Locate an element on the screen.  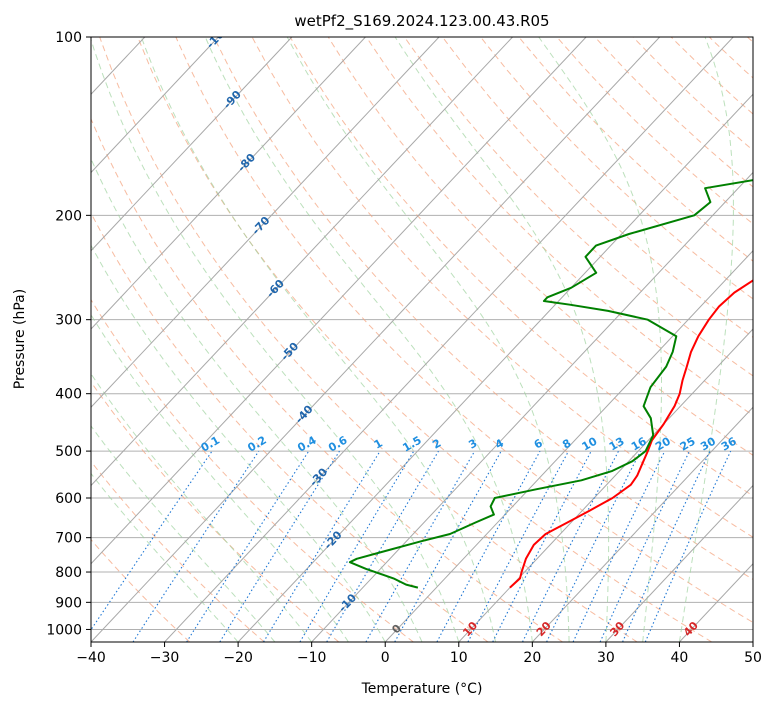
y-tick-label: 400 is located at coordinates (68, 395).